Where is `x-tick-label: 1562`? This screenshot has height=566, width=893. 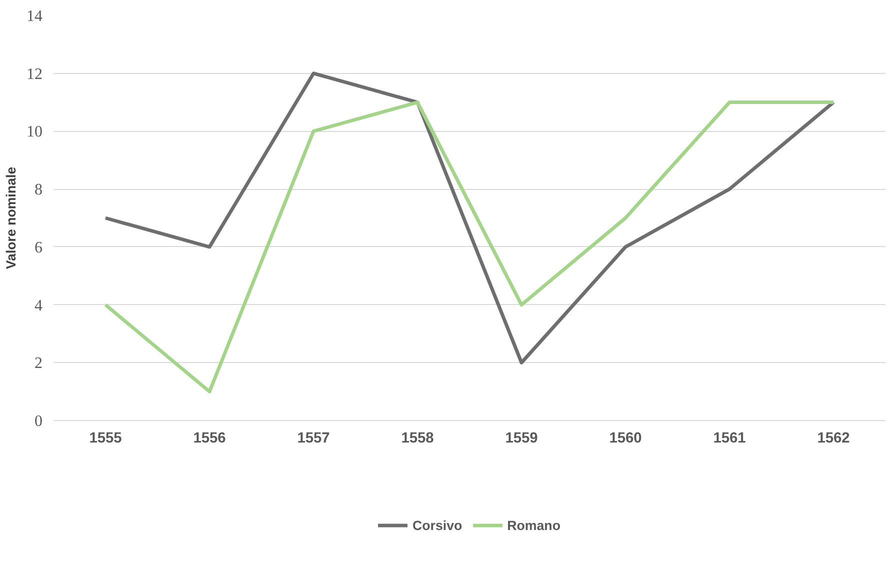
x-tick-label: 1562 is located at coordinates (833, 438).